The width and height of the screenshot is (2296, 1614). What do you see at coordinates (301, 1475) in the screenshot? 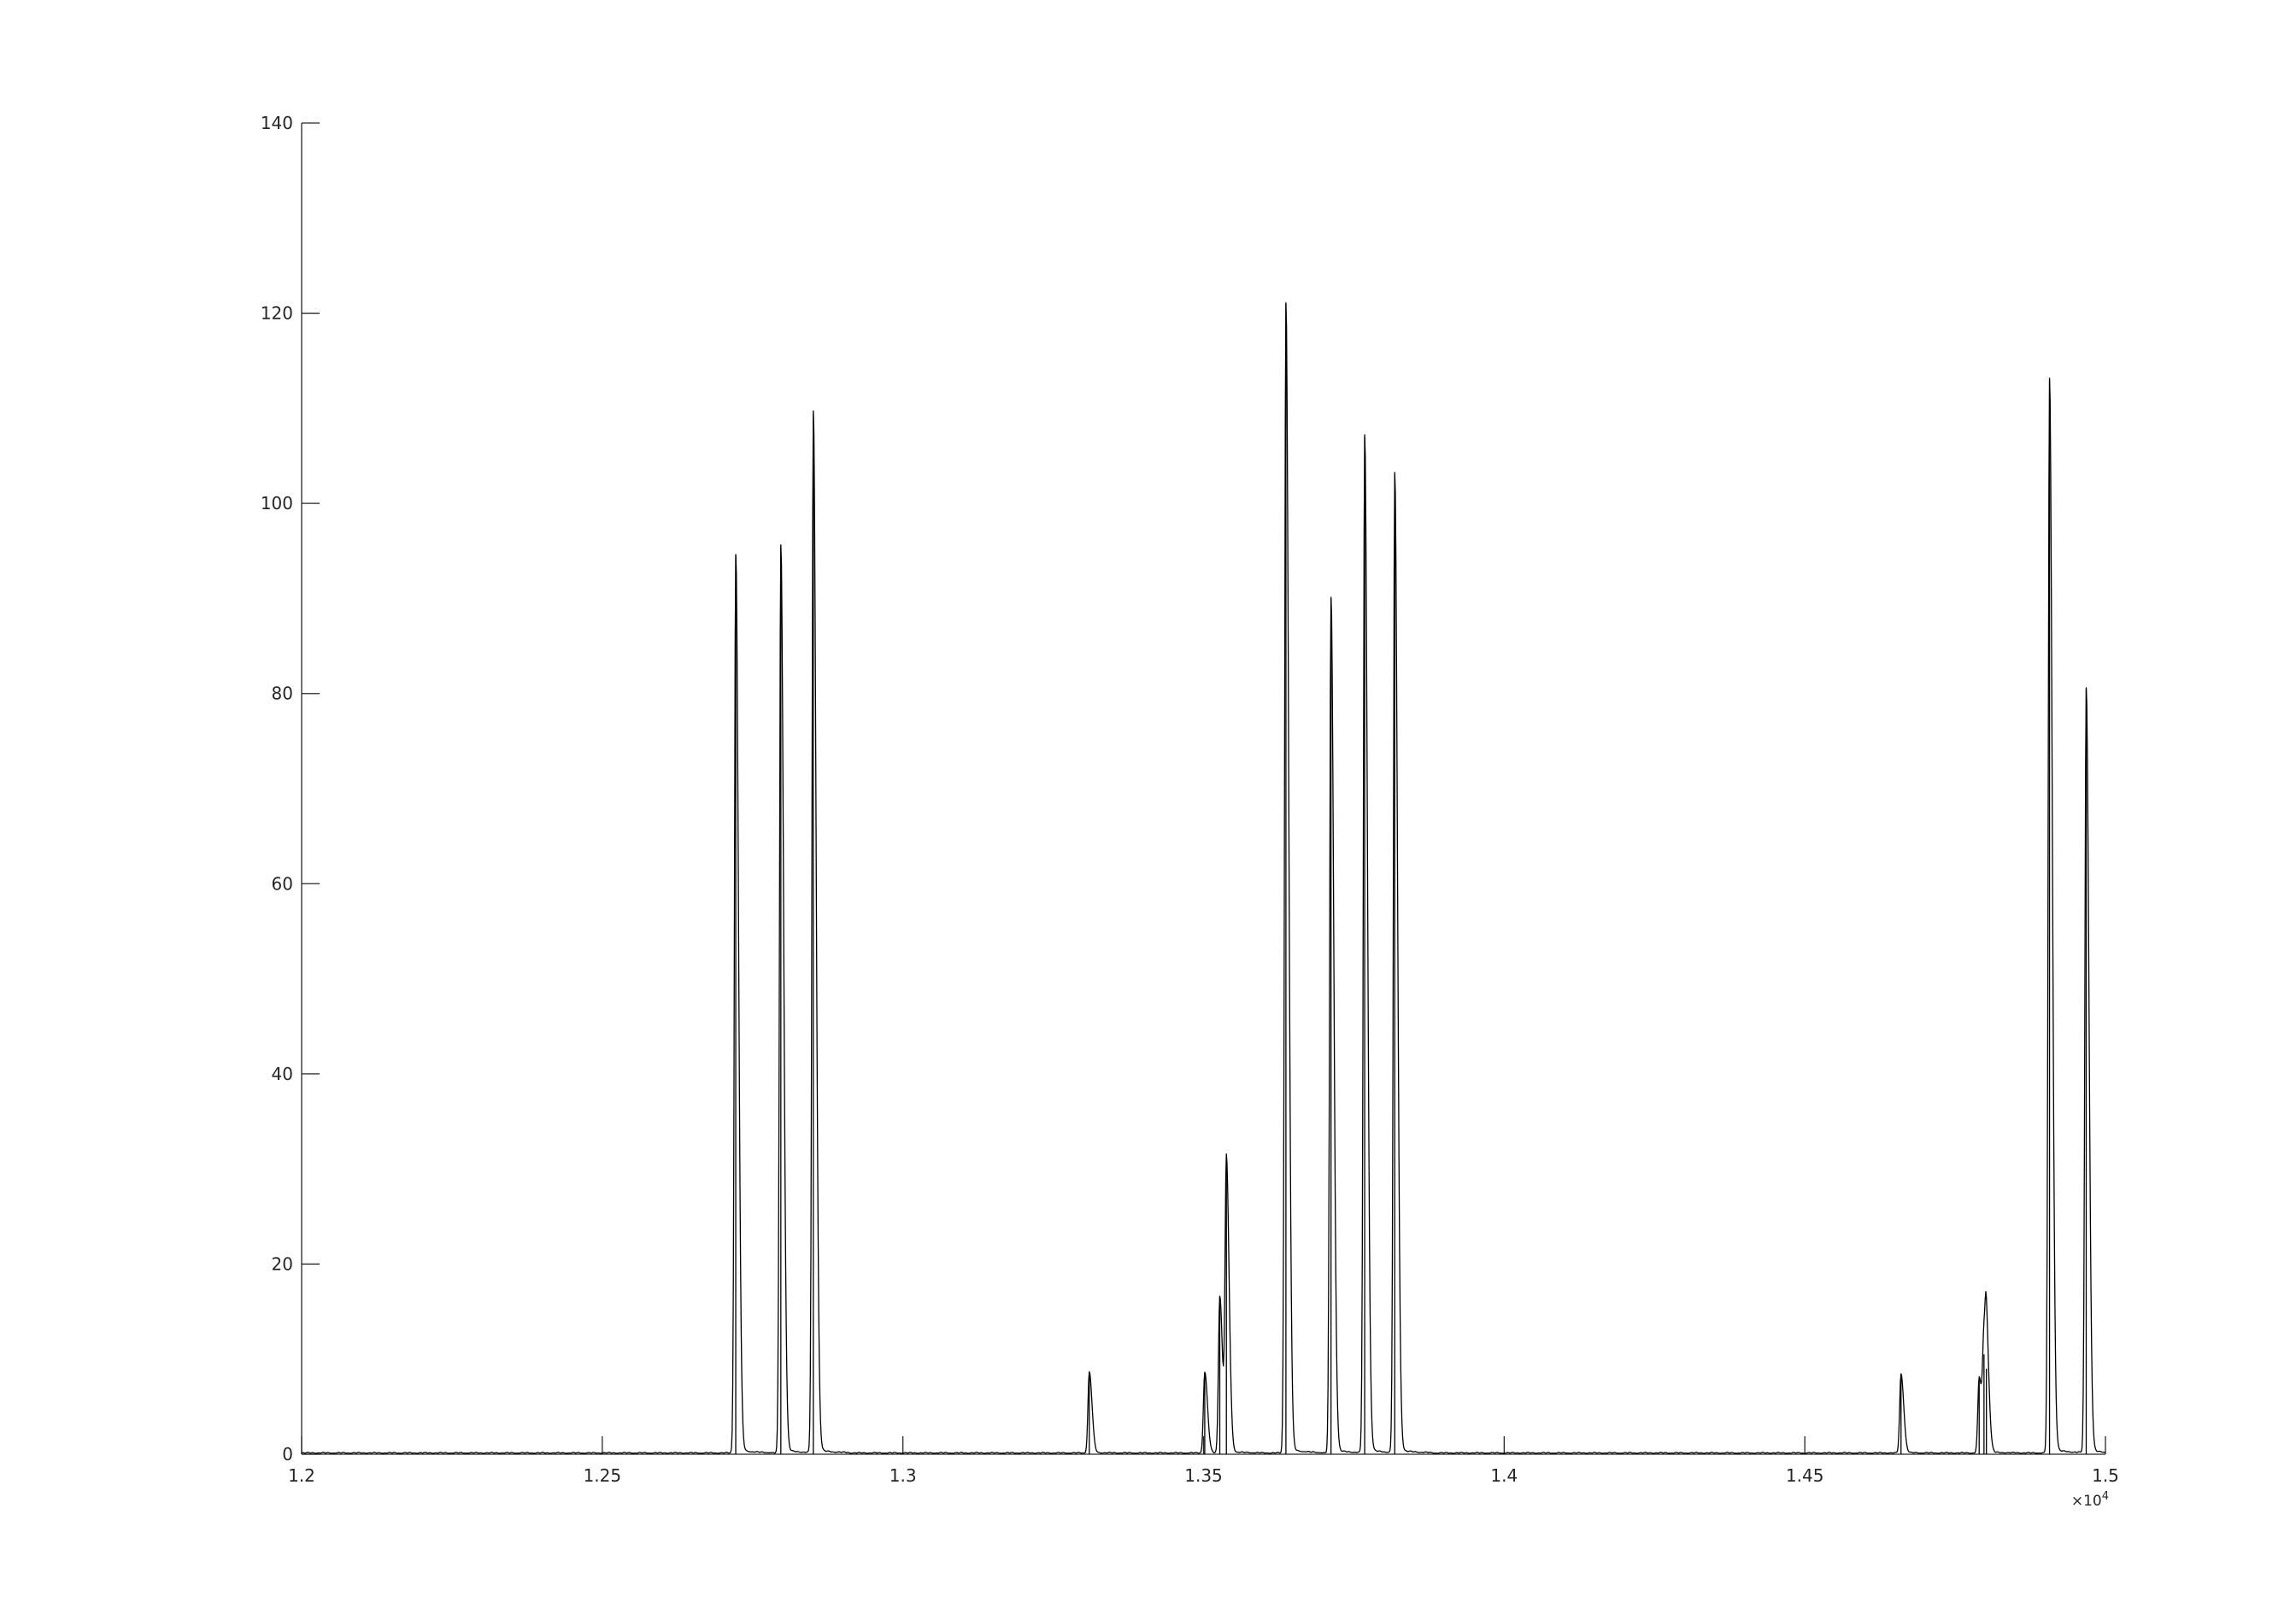
I see `x-tick-label: 1.2` at bounding box center [301, 1475].